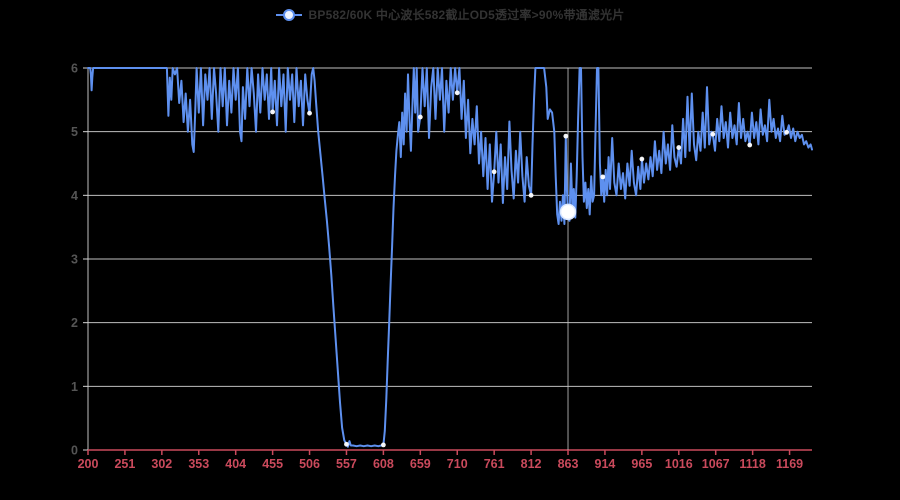 This screenshot has height=500, width=900. Describe the element at coordinates (74, 260) in the screenshot. I see `y-tick-label-3: 3` at that location.